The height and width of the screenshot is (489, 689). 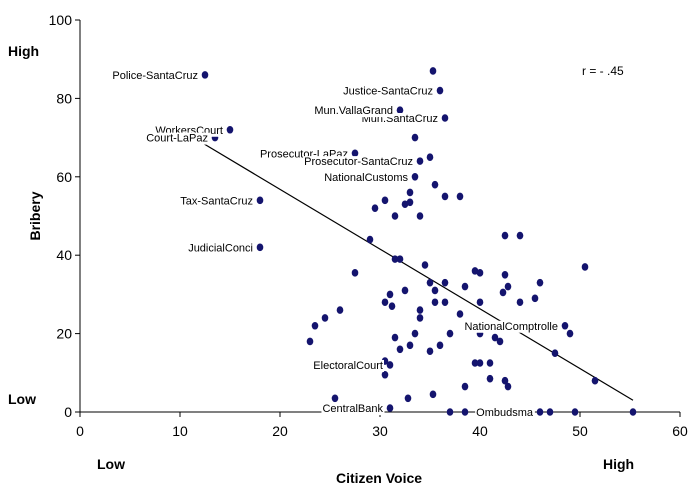 I want to click on point-label-group-7: Mun.VallaGrand, so click(x=353, y=111).